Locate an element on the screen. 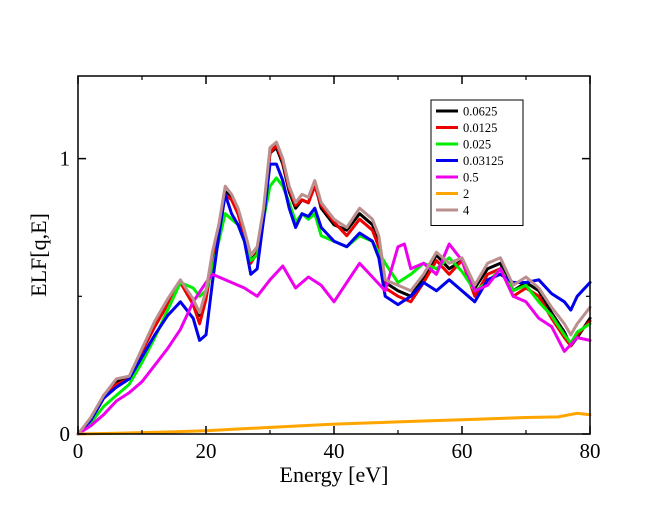  legend-box is located at coordinates (477, 162).